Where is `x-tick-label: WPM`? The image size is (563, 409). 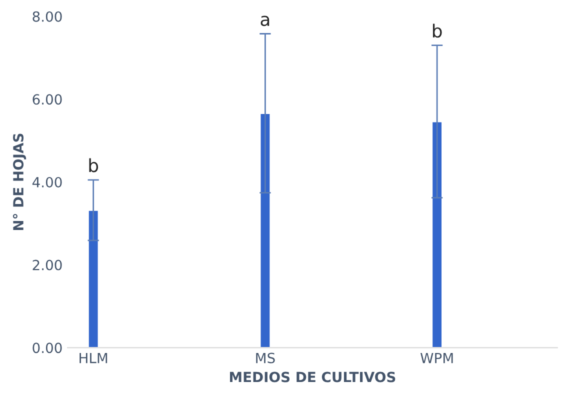 x-tick-label: WPM is located at coordinates (436, 358).